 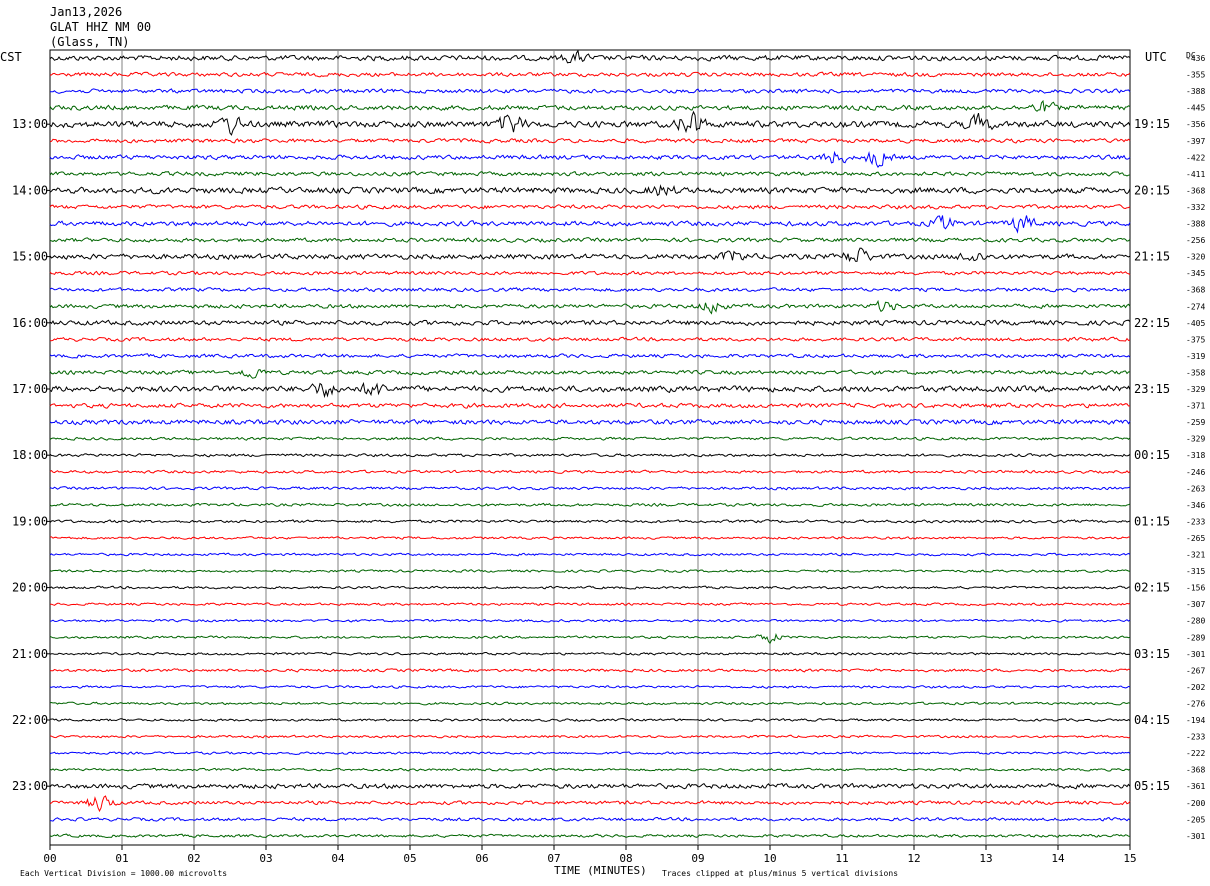 What do you see at coordinates (1195, 141) in the screenshot?
I see `dc-offset-label: -397` at bounding box center [1195, 141].